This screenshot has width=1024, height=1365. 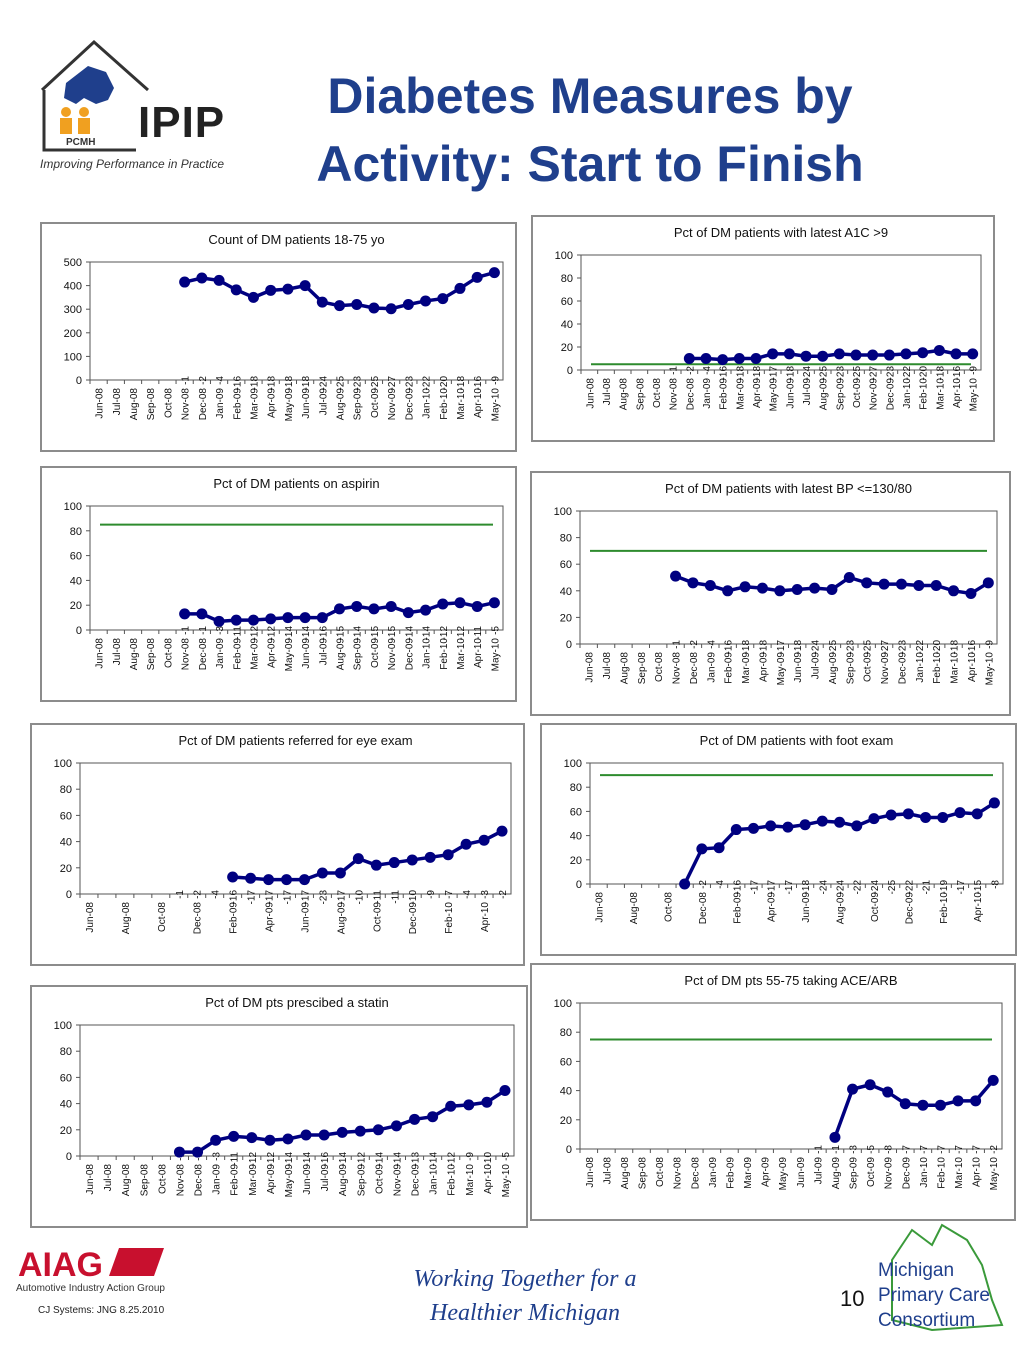 I want to click on x-tick-label: Jul-09, so click(x=325, y=1178).